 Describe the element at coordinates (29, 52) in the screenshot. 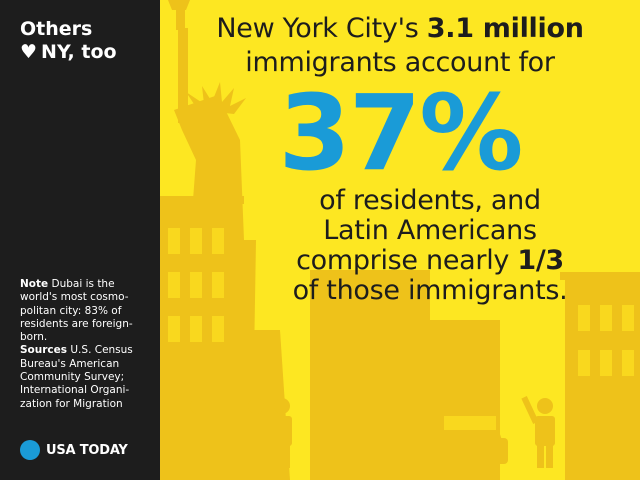

I see `heart-icon: ♥` at that location.